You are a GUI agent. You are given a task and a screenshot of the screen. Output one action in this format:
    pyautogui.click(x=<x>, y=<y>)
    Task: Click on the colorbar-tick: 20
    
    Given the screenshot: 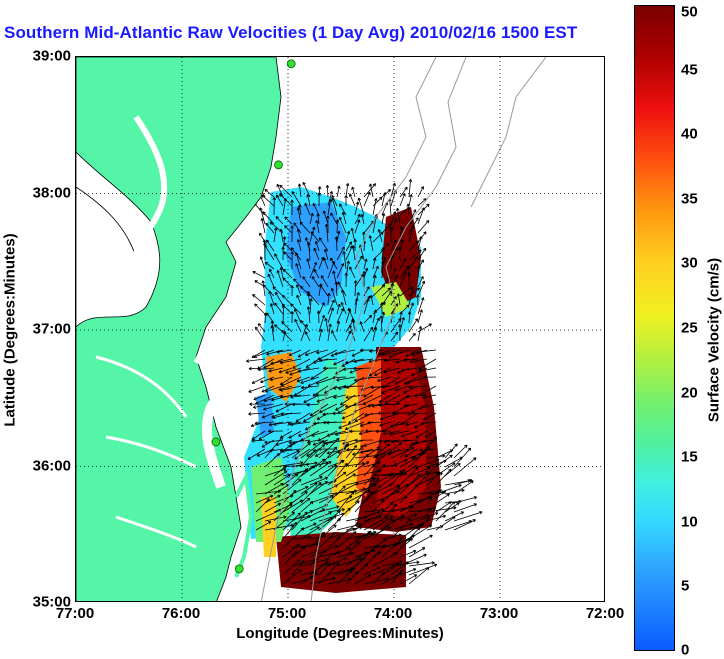 What is the action you would take?
    pyautogui.click(x=689, y=393)
    